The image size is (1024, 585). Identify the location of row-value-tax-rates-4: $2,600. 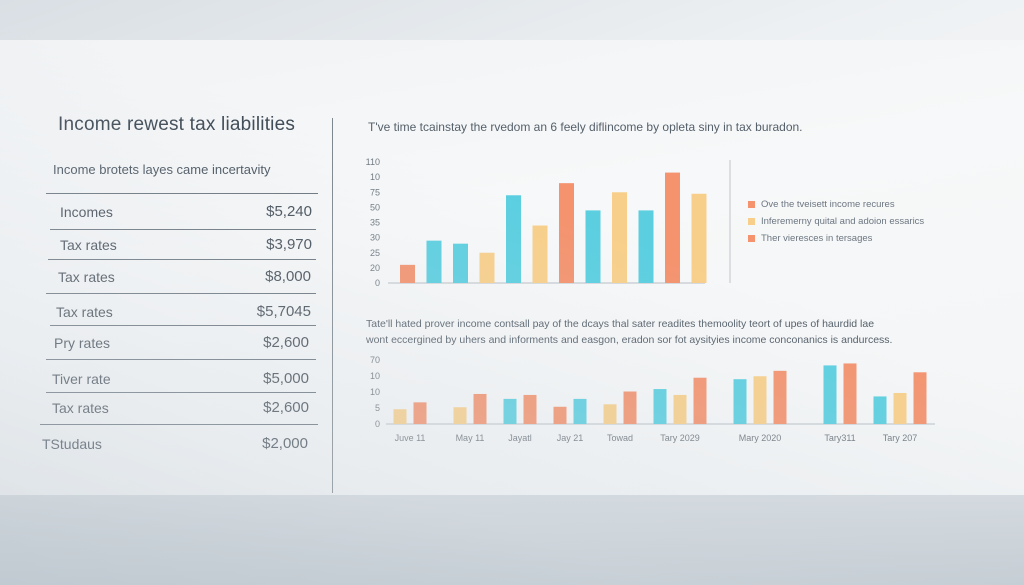
(286, 407).